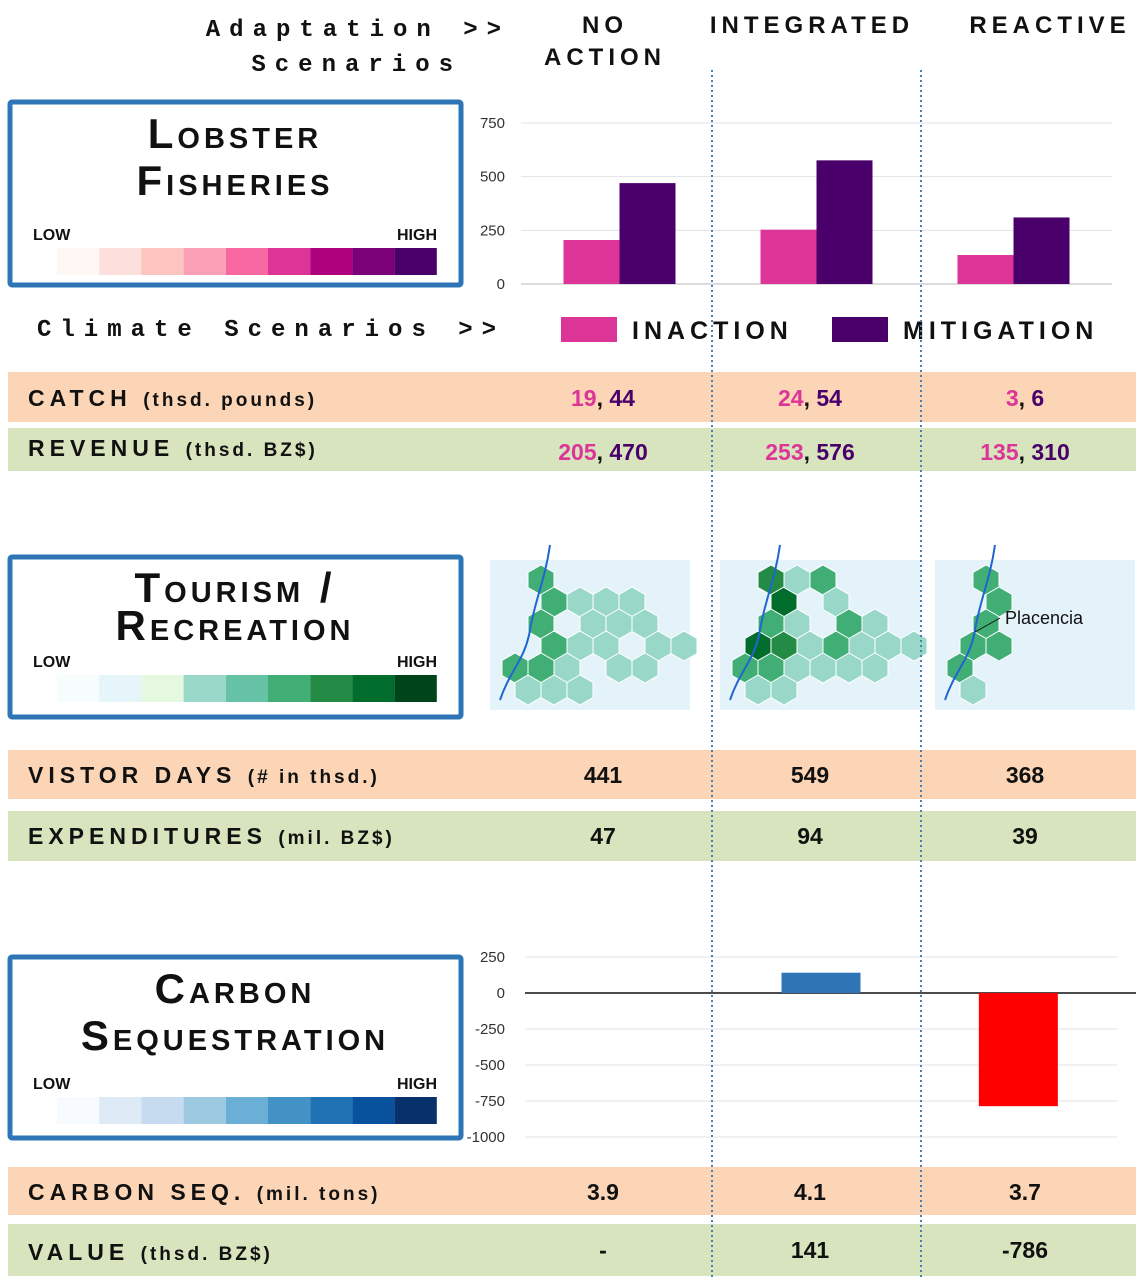 This screenshot has width=1136, height=1279. What do you see at coordinates (1012, 398) in the screenshot?
I see `catch-inaction: 3` at bounding box center [1012, 398].